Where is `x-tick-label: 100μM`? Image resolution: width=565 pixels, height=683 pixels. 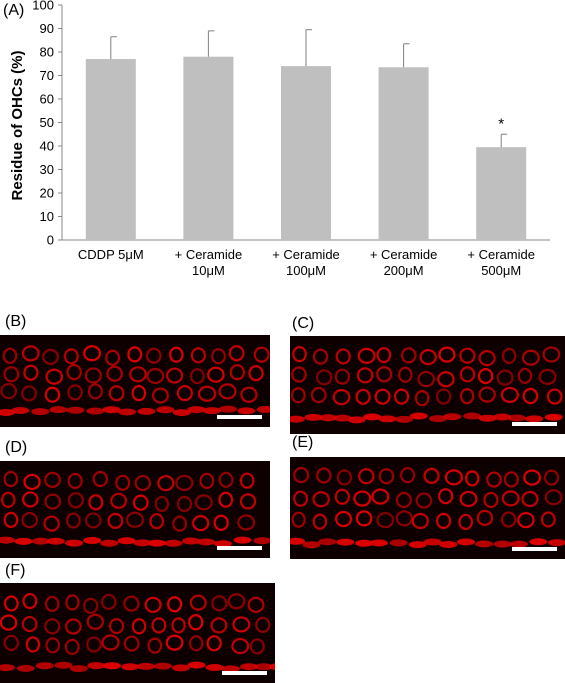 x-tick-label: 100μM is located at coordinates (306, 270).